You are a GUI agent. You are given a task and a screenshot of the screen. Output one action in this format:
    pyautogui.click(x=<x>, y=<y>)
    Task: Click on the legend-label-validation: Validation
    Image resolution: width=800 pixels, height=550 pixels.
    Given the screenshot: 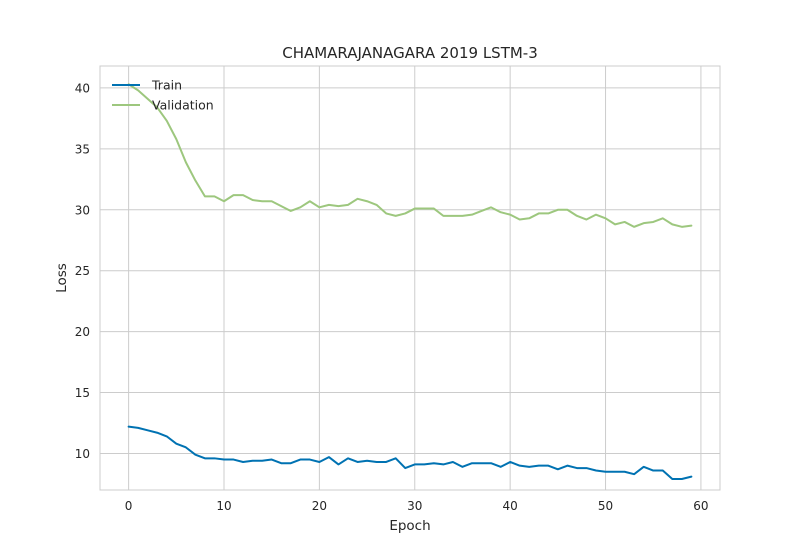 What is the action you would take?
    pyautogui.click(x=183, y=105)
    